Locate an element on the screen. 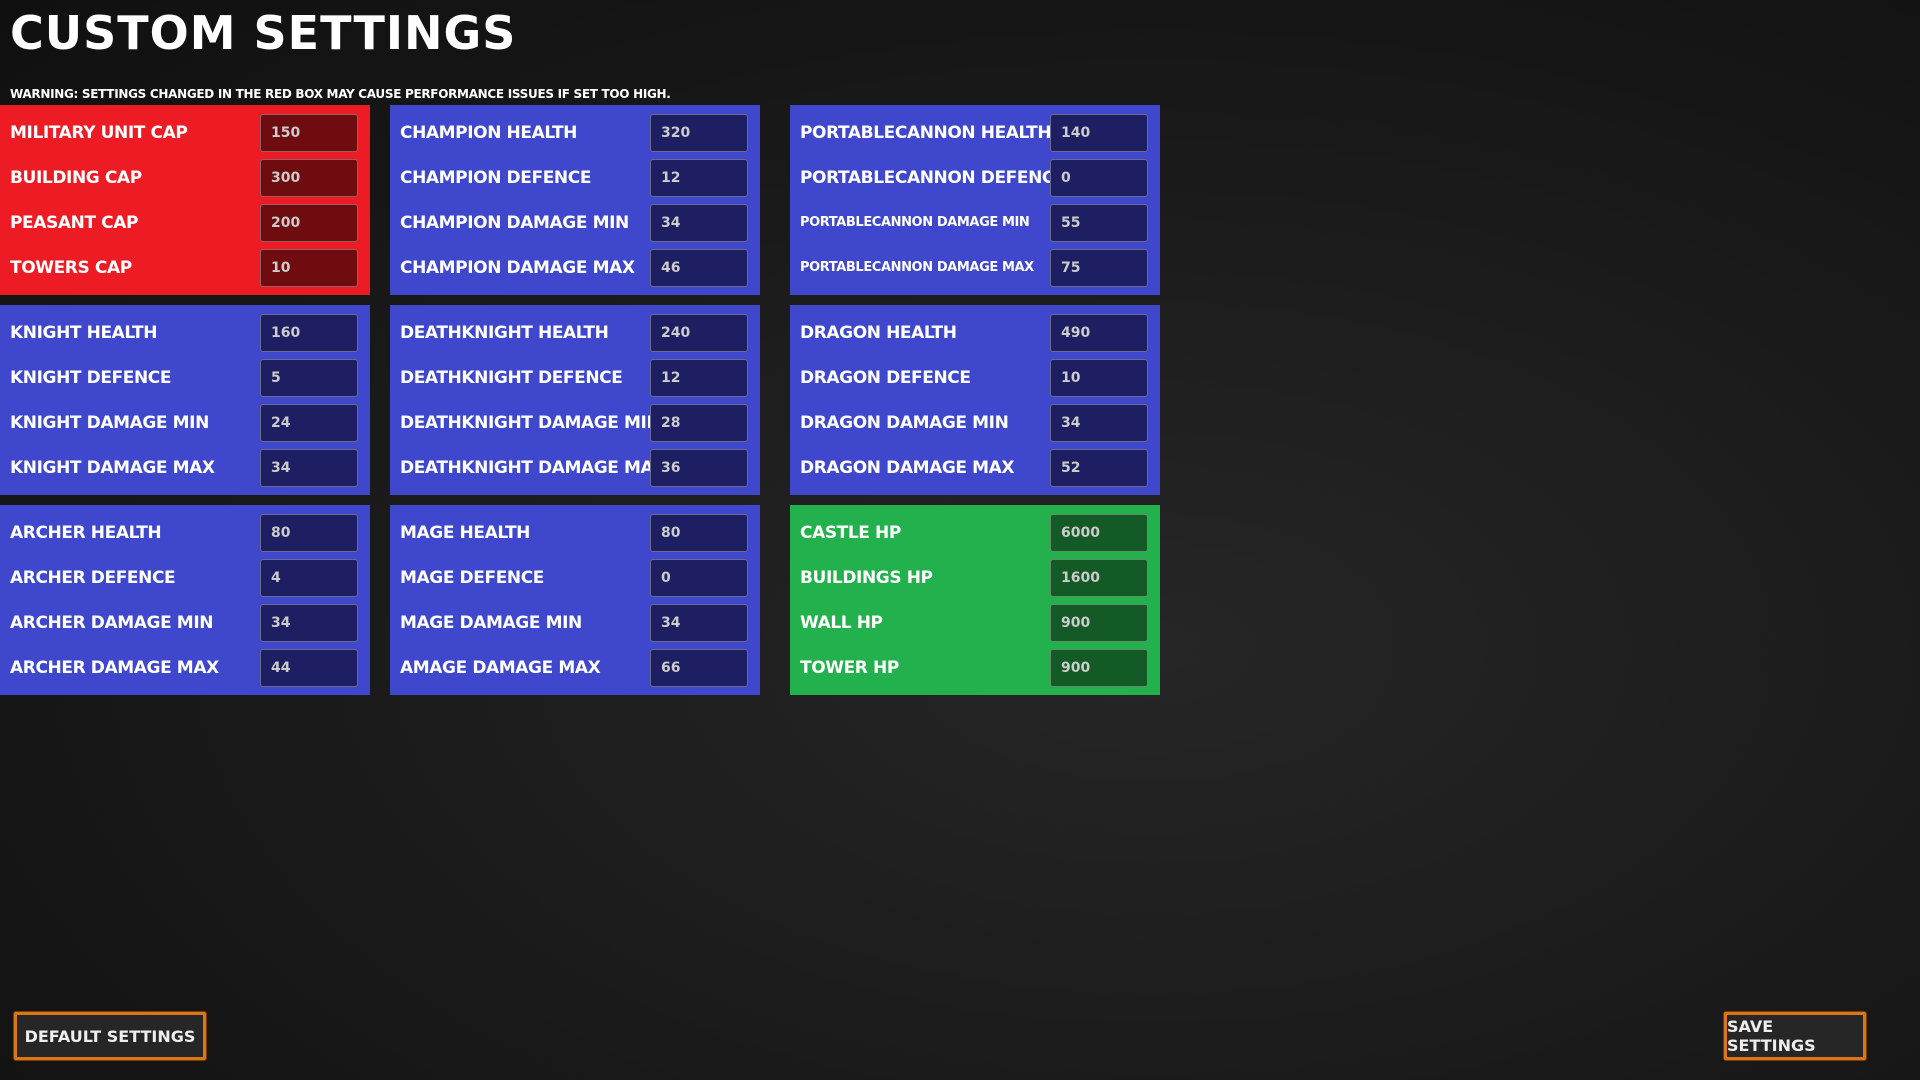 The image size is (1920, 1080). setting-row: Amage Damage Max is located at coordinates (575, 668).